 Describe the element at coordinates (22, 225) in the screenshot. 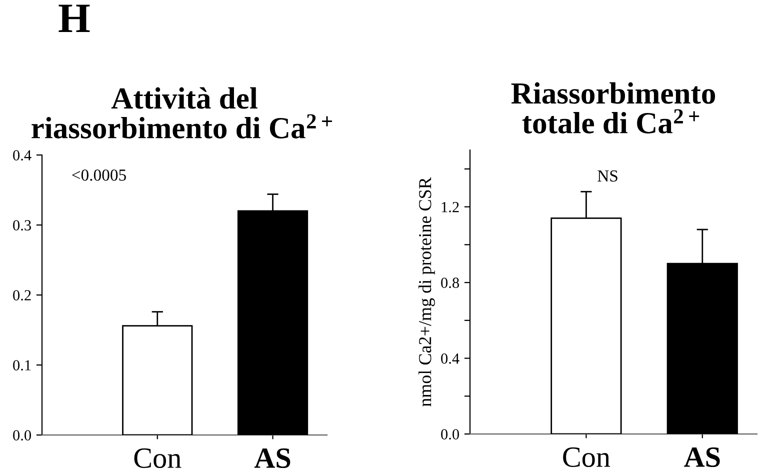

I see `y-tick-label: 0.3` at that location.